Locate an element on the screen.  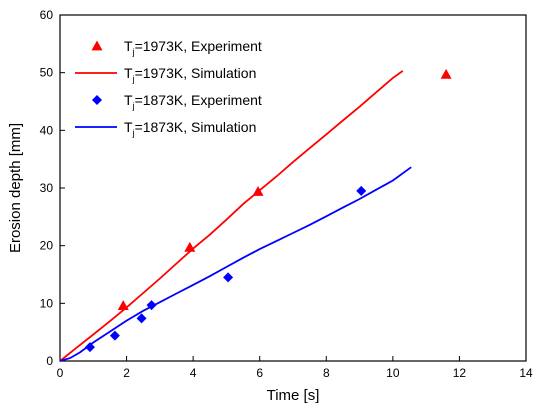
y-tick-label: 0 is located at coordinates (49, 361).